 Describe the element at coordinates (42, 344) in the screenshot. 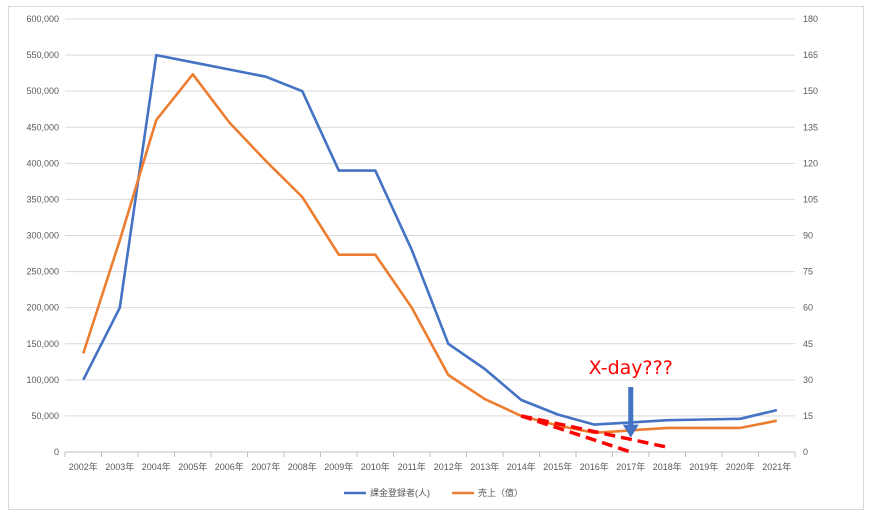

I see `y-left-tick-label: 150,000` at that location.